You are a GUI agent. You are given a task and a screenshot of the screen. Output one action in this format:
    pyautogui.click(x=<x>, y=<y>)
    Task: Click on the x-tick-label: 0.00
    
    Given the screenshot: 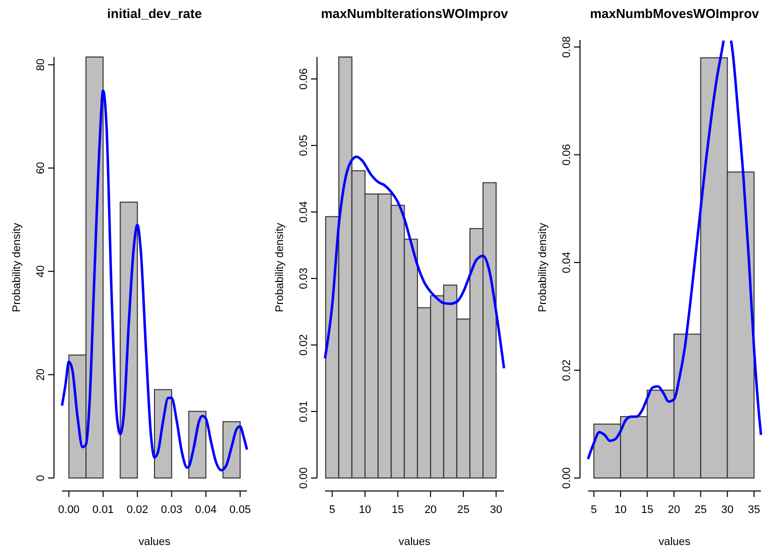 What is the action you would take?
    pyautogui.click(x=69, y=510)
    